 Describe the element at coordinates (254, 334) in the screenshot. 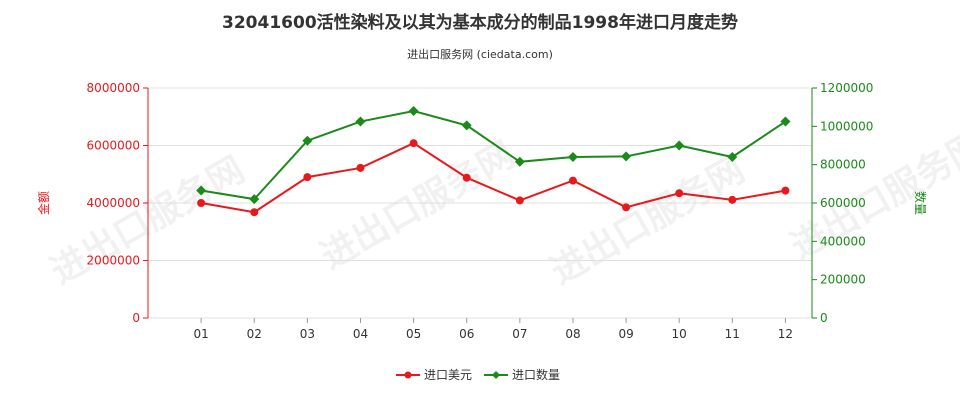

I see `x-axis-tick-label: 02` at that location.